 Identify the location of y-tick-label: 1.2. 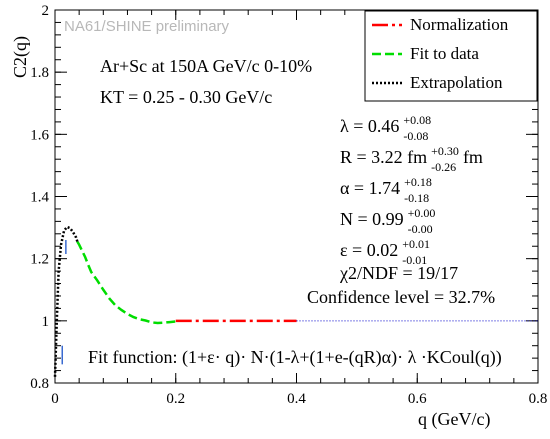
(39, 260).